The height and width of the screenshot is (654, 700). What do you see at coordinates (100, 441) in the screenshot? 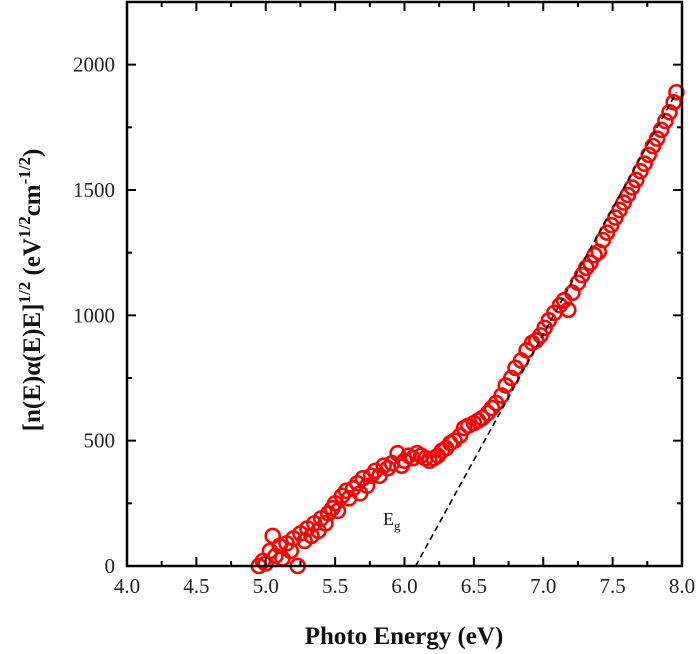
I see `y-tick-label: 500` at bounding box center [100, 441].